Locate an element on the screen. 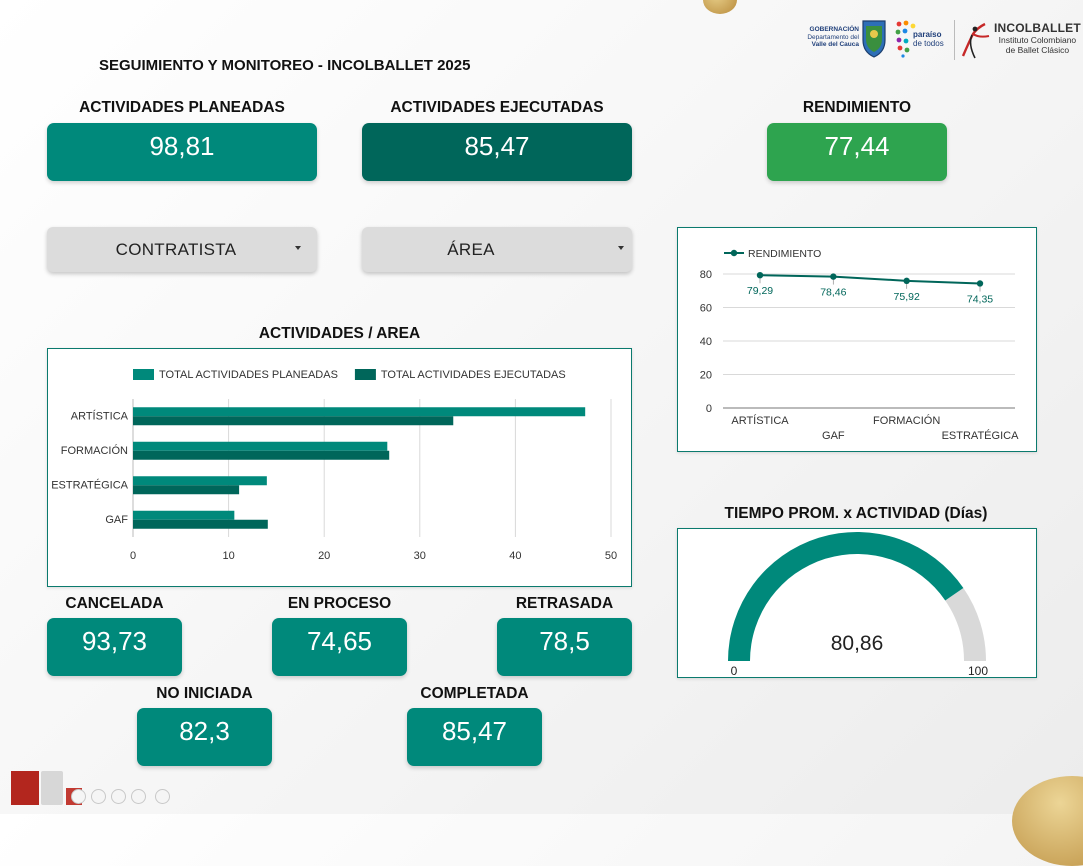  more-icon is located at coordinates (162, 796).